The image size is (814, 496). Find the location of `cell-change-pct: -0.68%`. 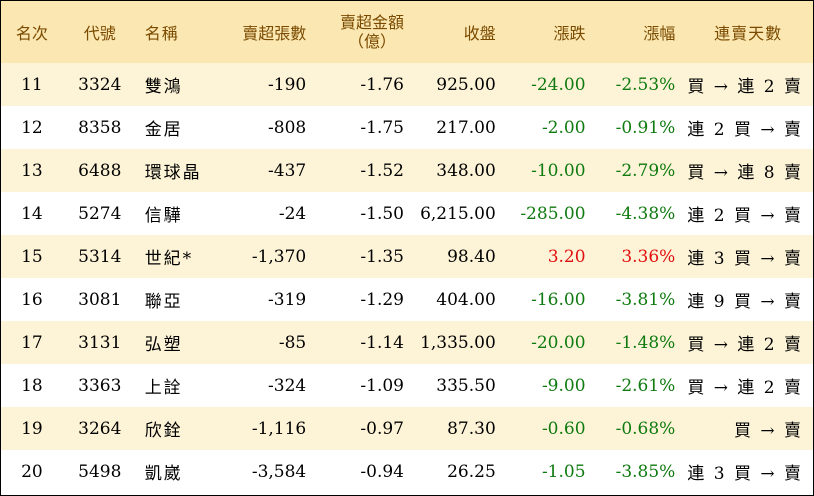

cell-change-pct: -0.68% is located at coordinates (645, 428).